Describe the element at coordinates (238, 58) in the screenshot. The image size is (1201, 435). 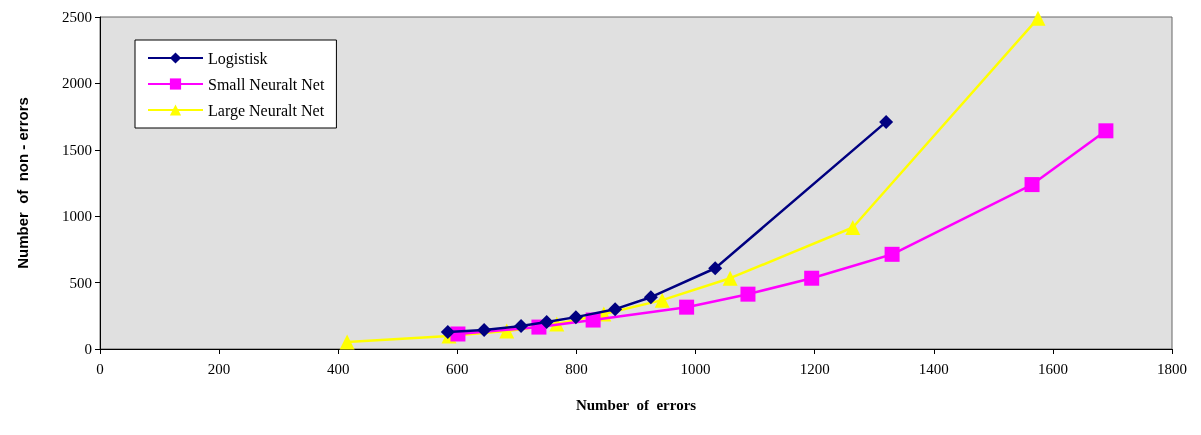
I see `legend-label: Logistisk` at that location.